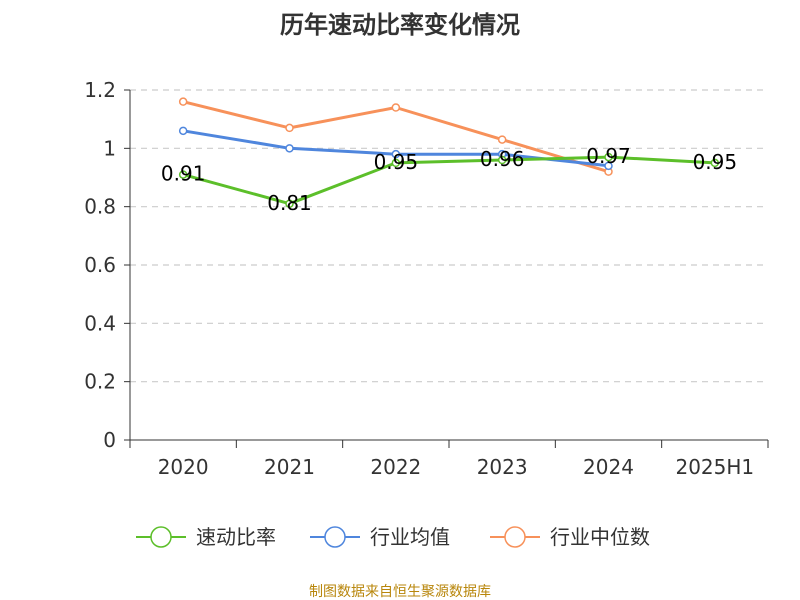 This screenshot has height=600, width=800. What do you see at coordinates (236, 537) in the screenshot?
I see `legend-label-0: 速动比率` at bounding box center [236, 537].